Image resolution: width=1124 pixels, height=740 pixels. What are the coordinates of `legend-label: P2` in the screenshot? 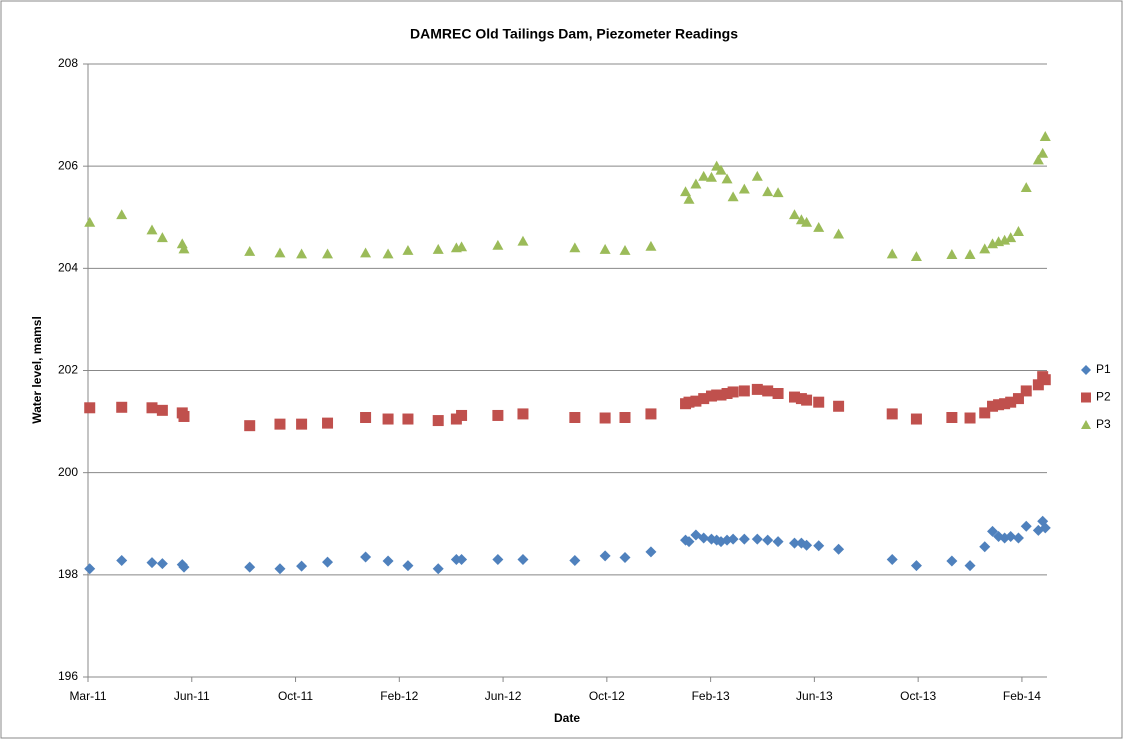 It's located at (1103, 397).